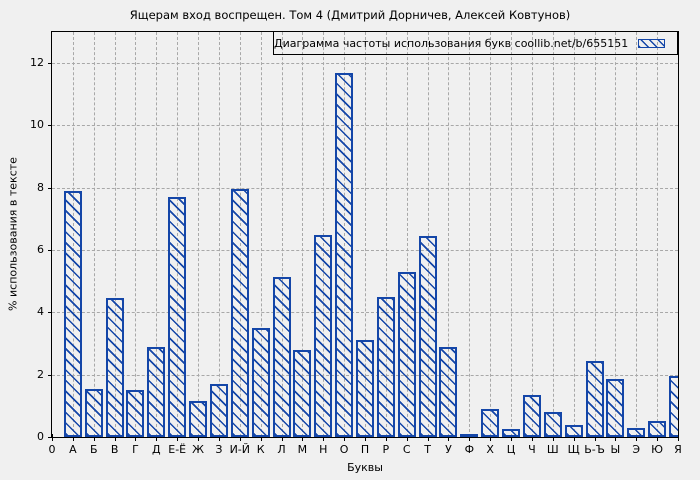 This screenshot has height=480, width=700. Describe the element at coordinates (615, 449) in the screenshot. I see `x-tick-label-Ы: Ы` at that location.